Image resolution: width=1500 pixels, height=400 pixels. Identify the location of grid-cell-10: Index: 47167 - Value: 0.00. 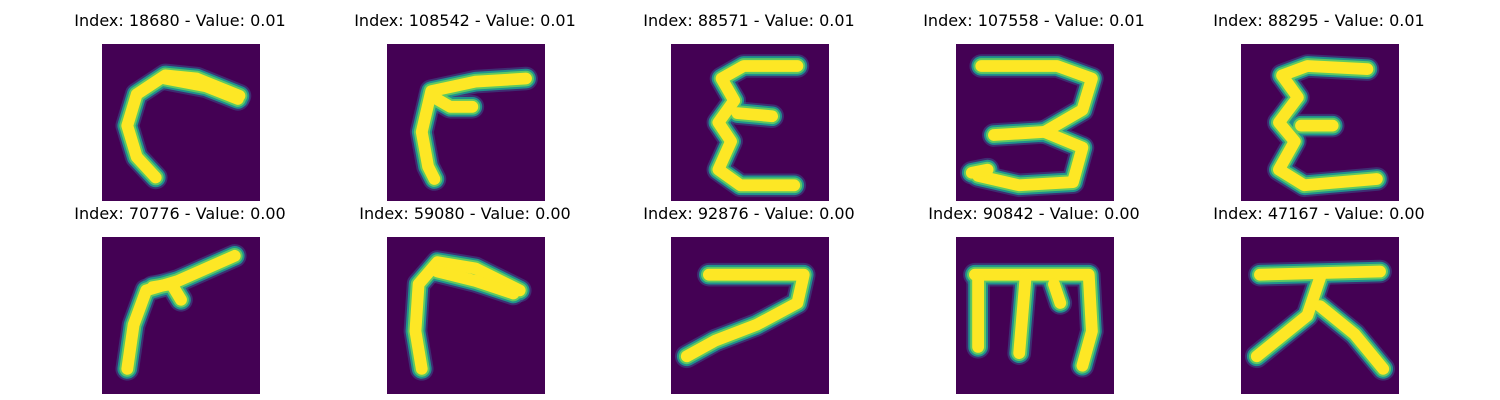
(1319, 298).